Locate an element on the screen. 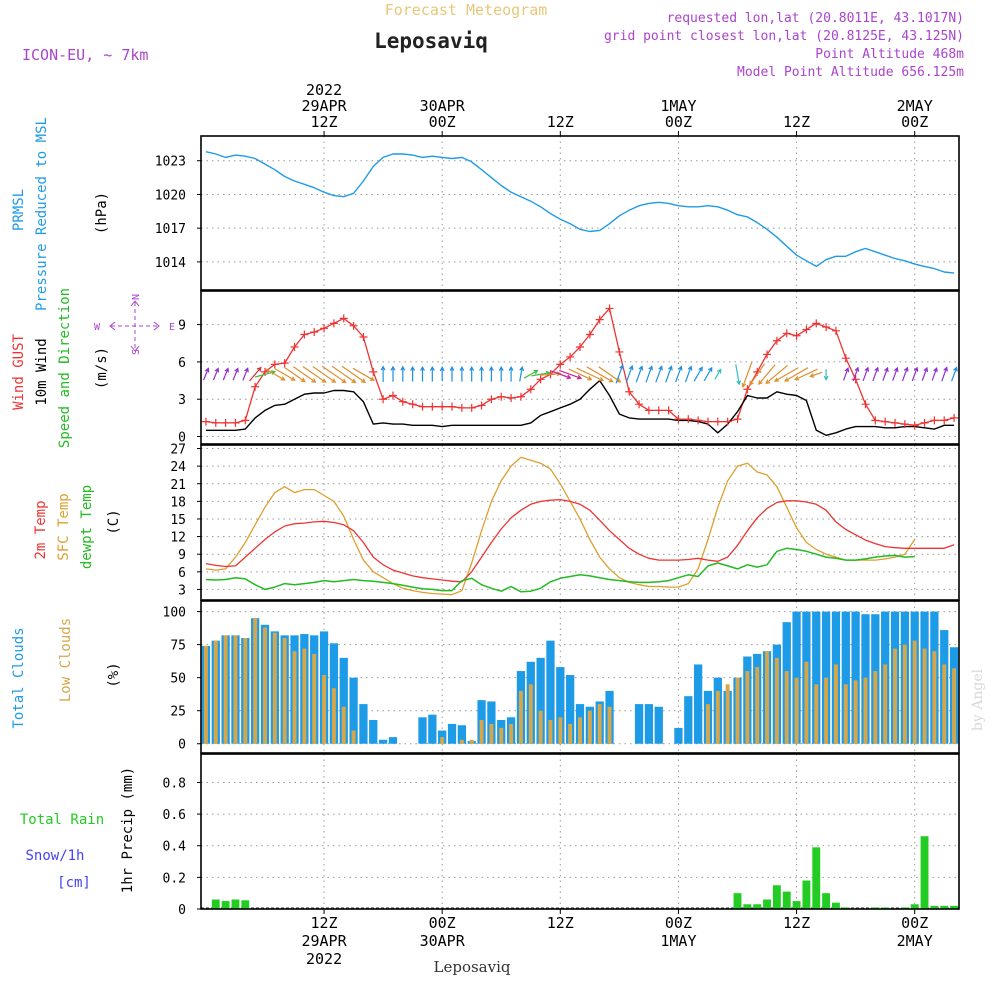 The height and width of the screenshot is (1000, 1000). bottom-time-label: 12Z is located at coordinates (796, 923).